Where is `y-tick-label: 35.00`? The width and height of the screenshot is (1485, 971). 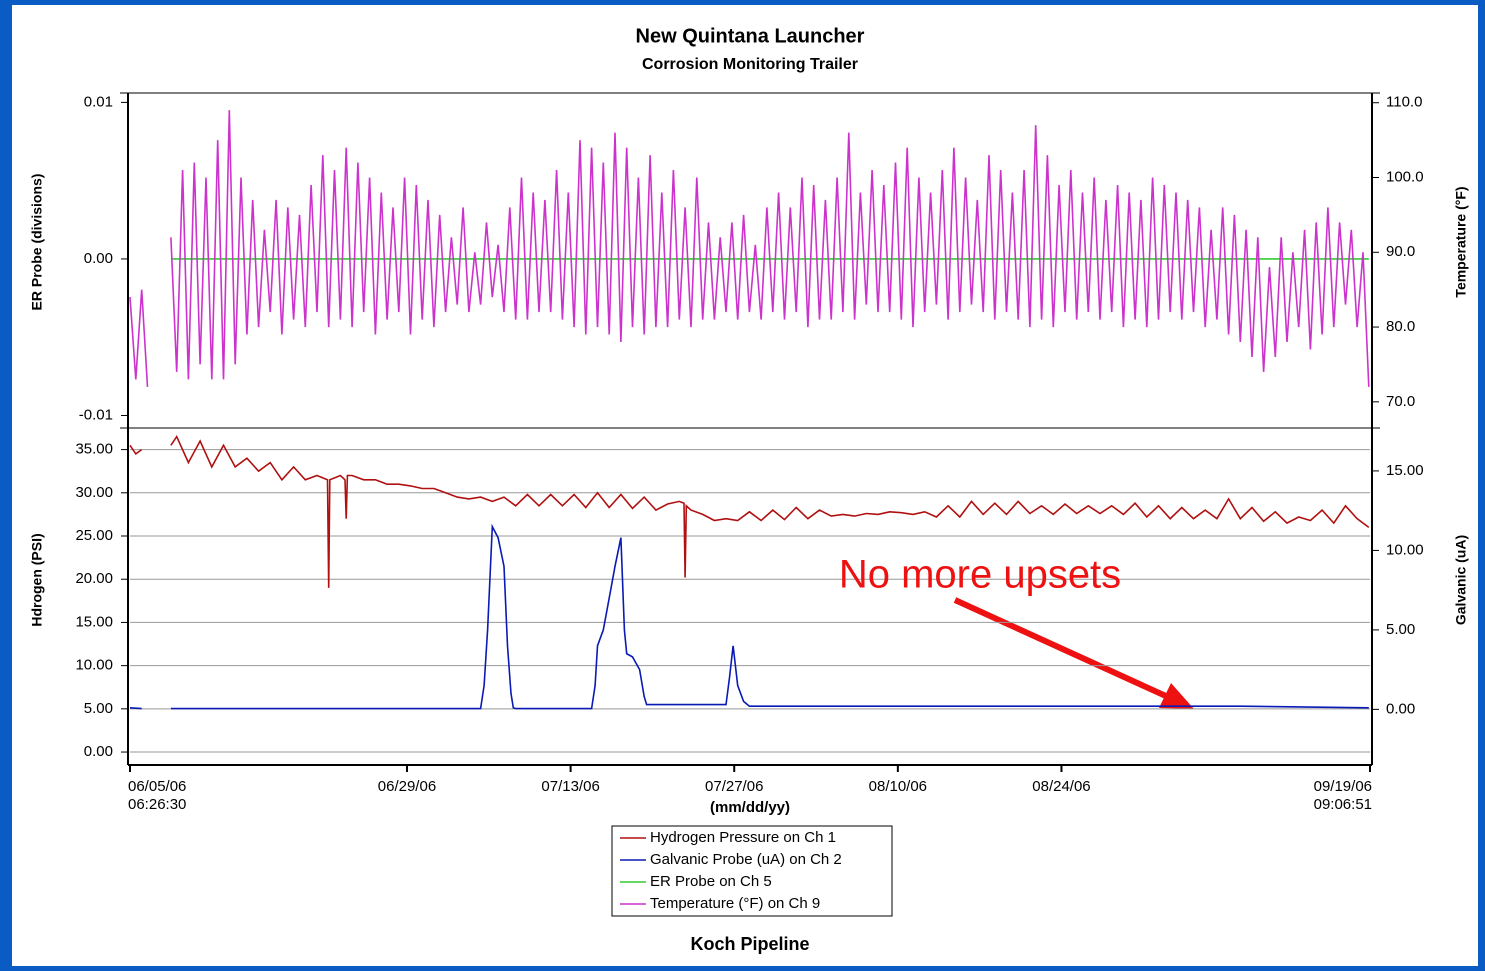 y-tick-label: 35.00 is located at coordinates (94, 449).